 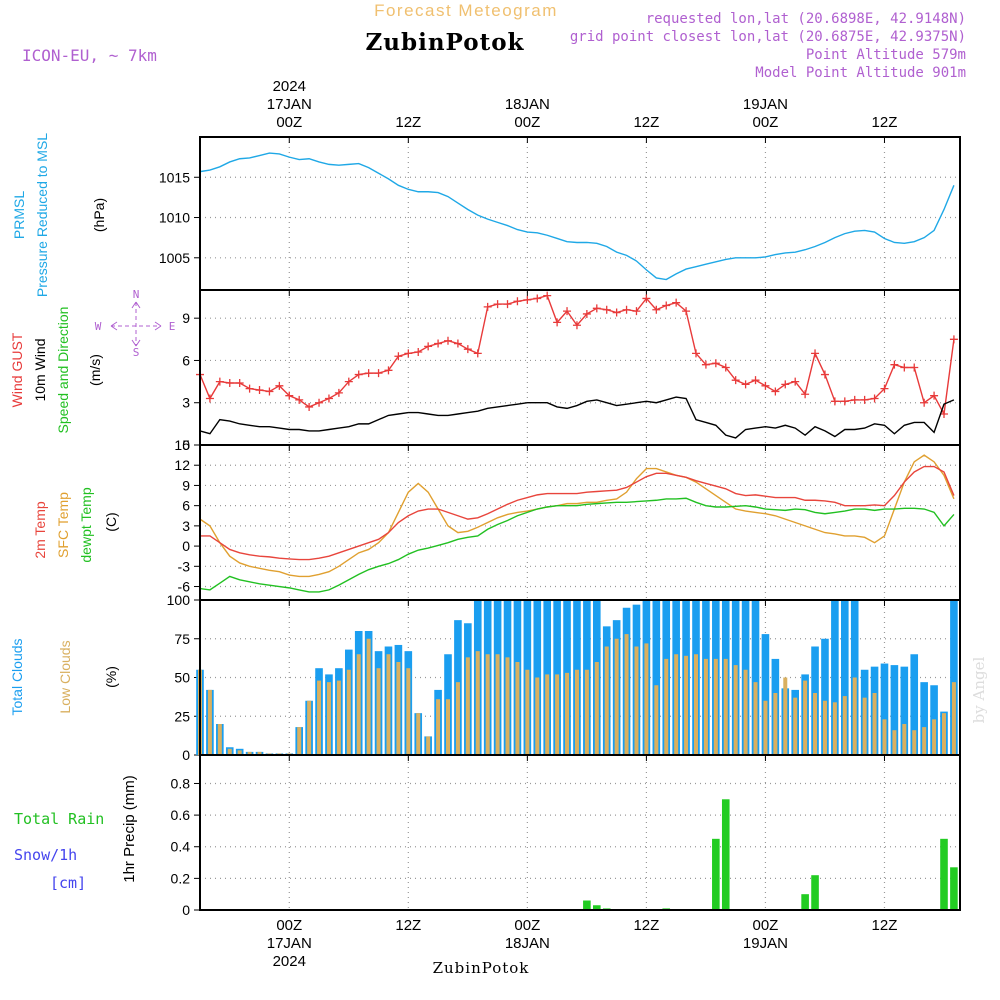 What do you see at coordinates (98, 326) in the screenshot?
I see `compass-west: W` at bounding box center [98, 326].